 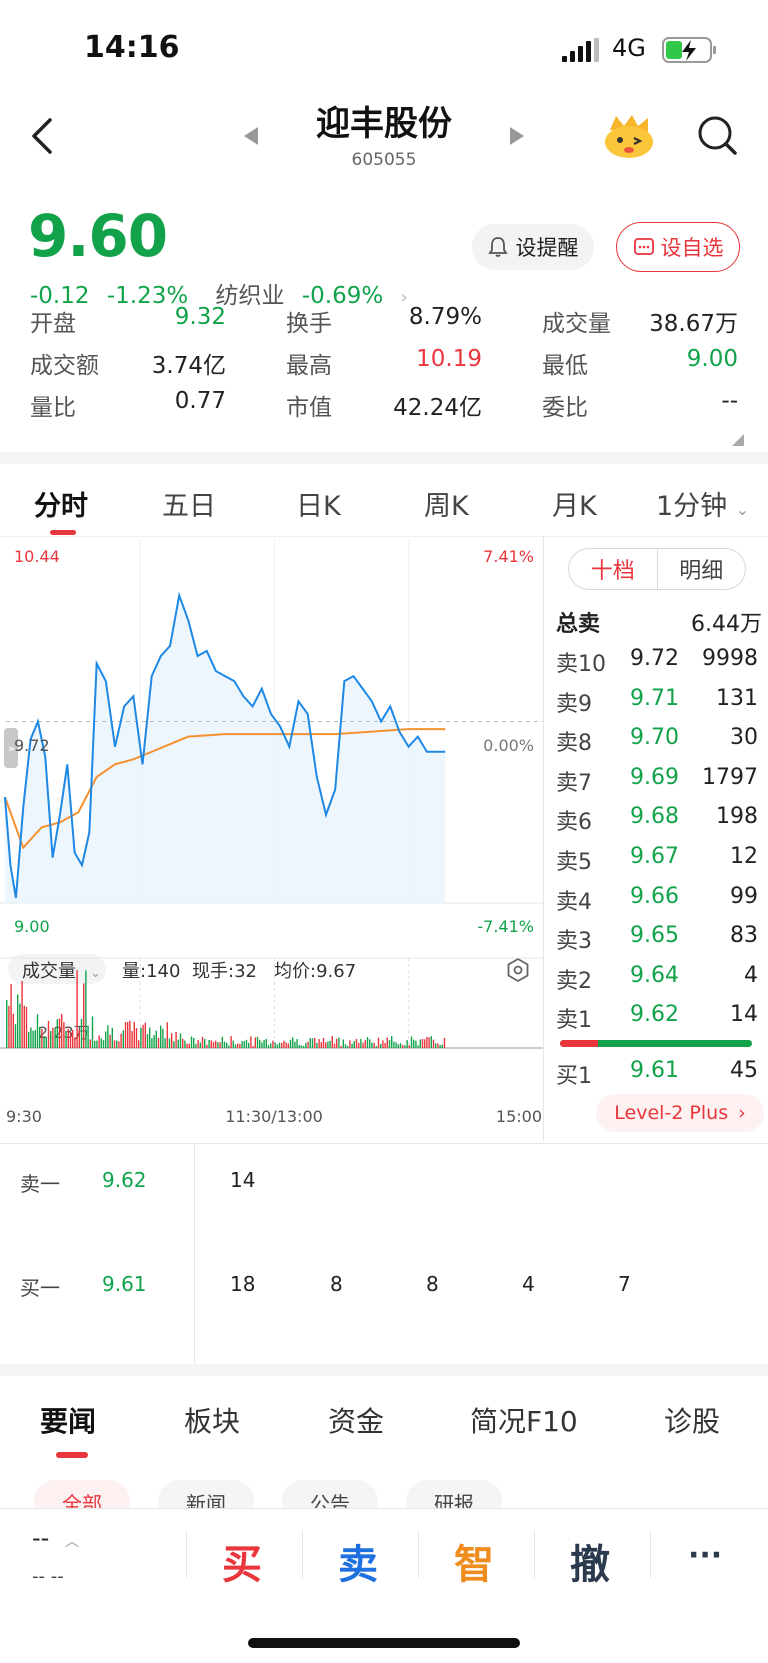 I want to click on cancel-order-button: 撤, so click(x=590, y=1565).